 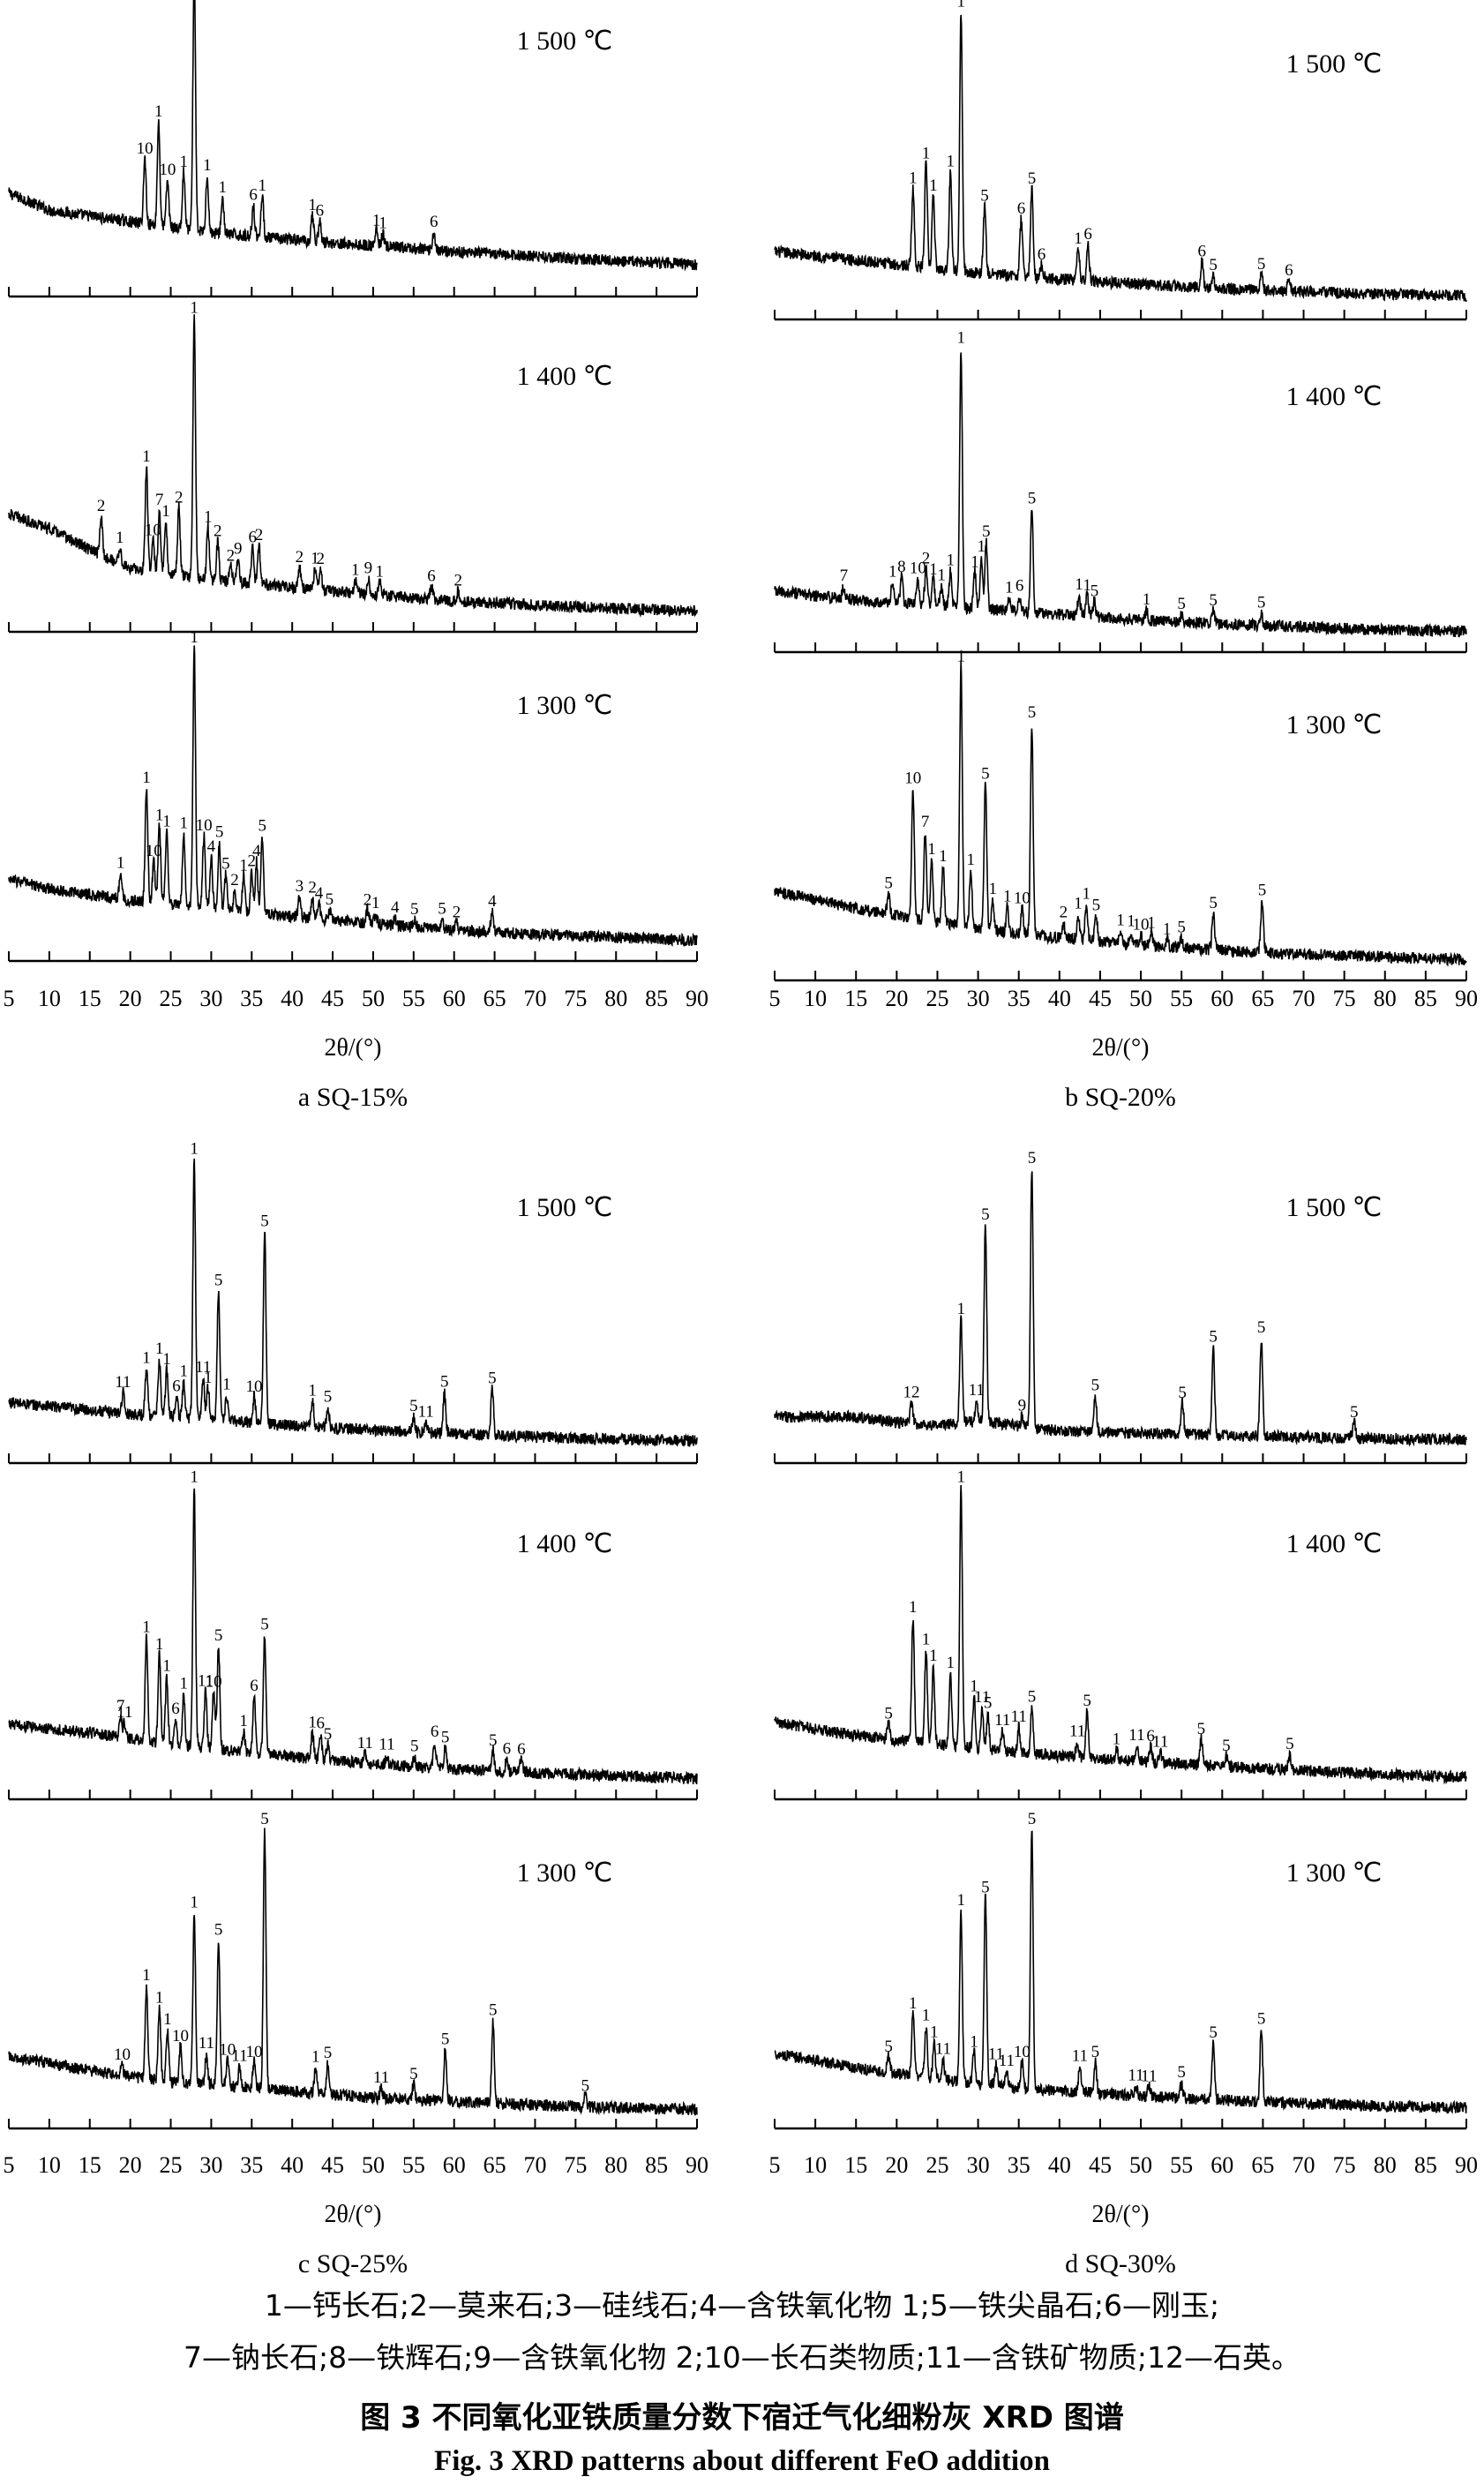 What do you see at coordinates (815, 2165) in the screenshot?
I see `x-tick-label: 10` at bounding box center [815, 2165].